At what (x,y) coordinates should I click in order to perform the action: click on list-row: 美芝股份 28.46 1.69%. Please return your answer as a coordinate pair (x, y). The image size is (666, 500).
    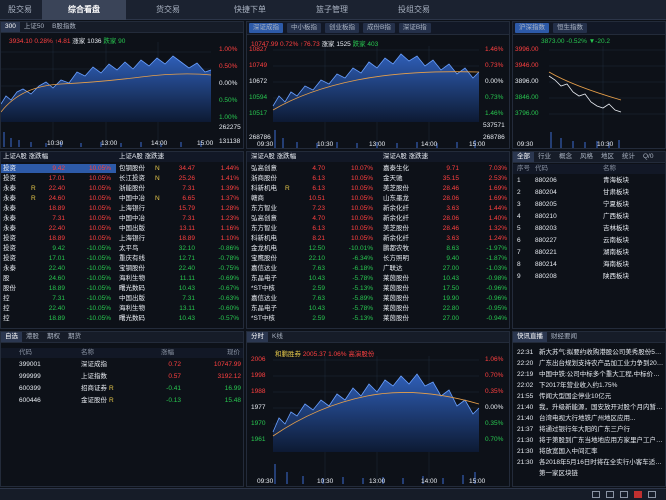
    Looking at the image, I should click on (444, 188).